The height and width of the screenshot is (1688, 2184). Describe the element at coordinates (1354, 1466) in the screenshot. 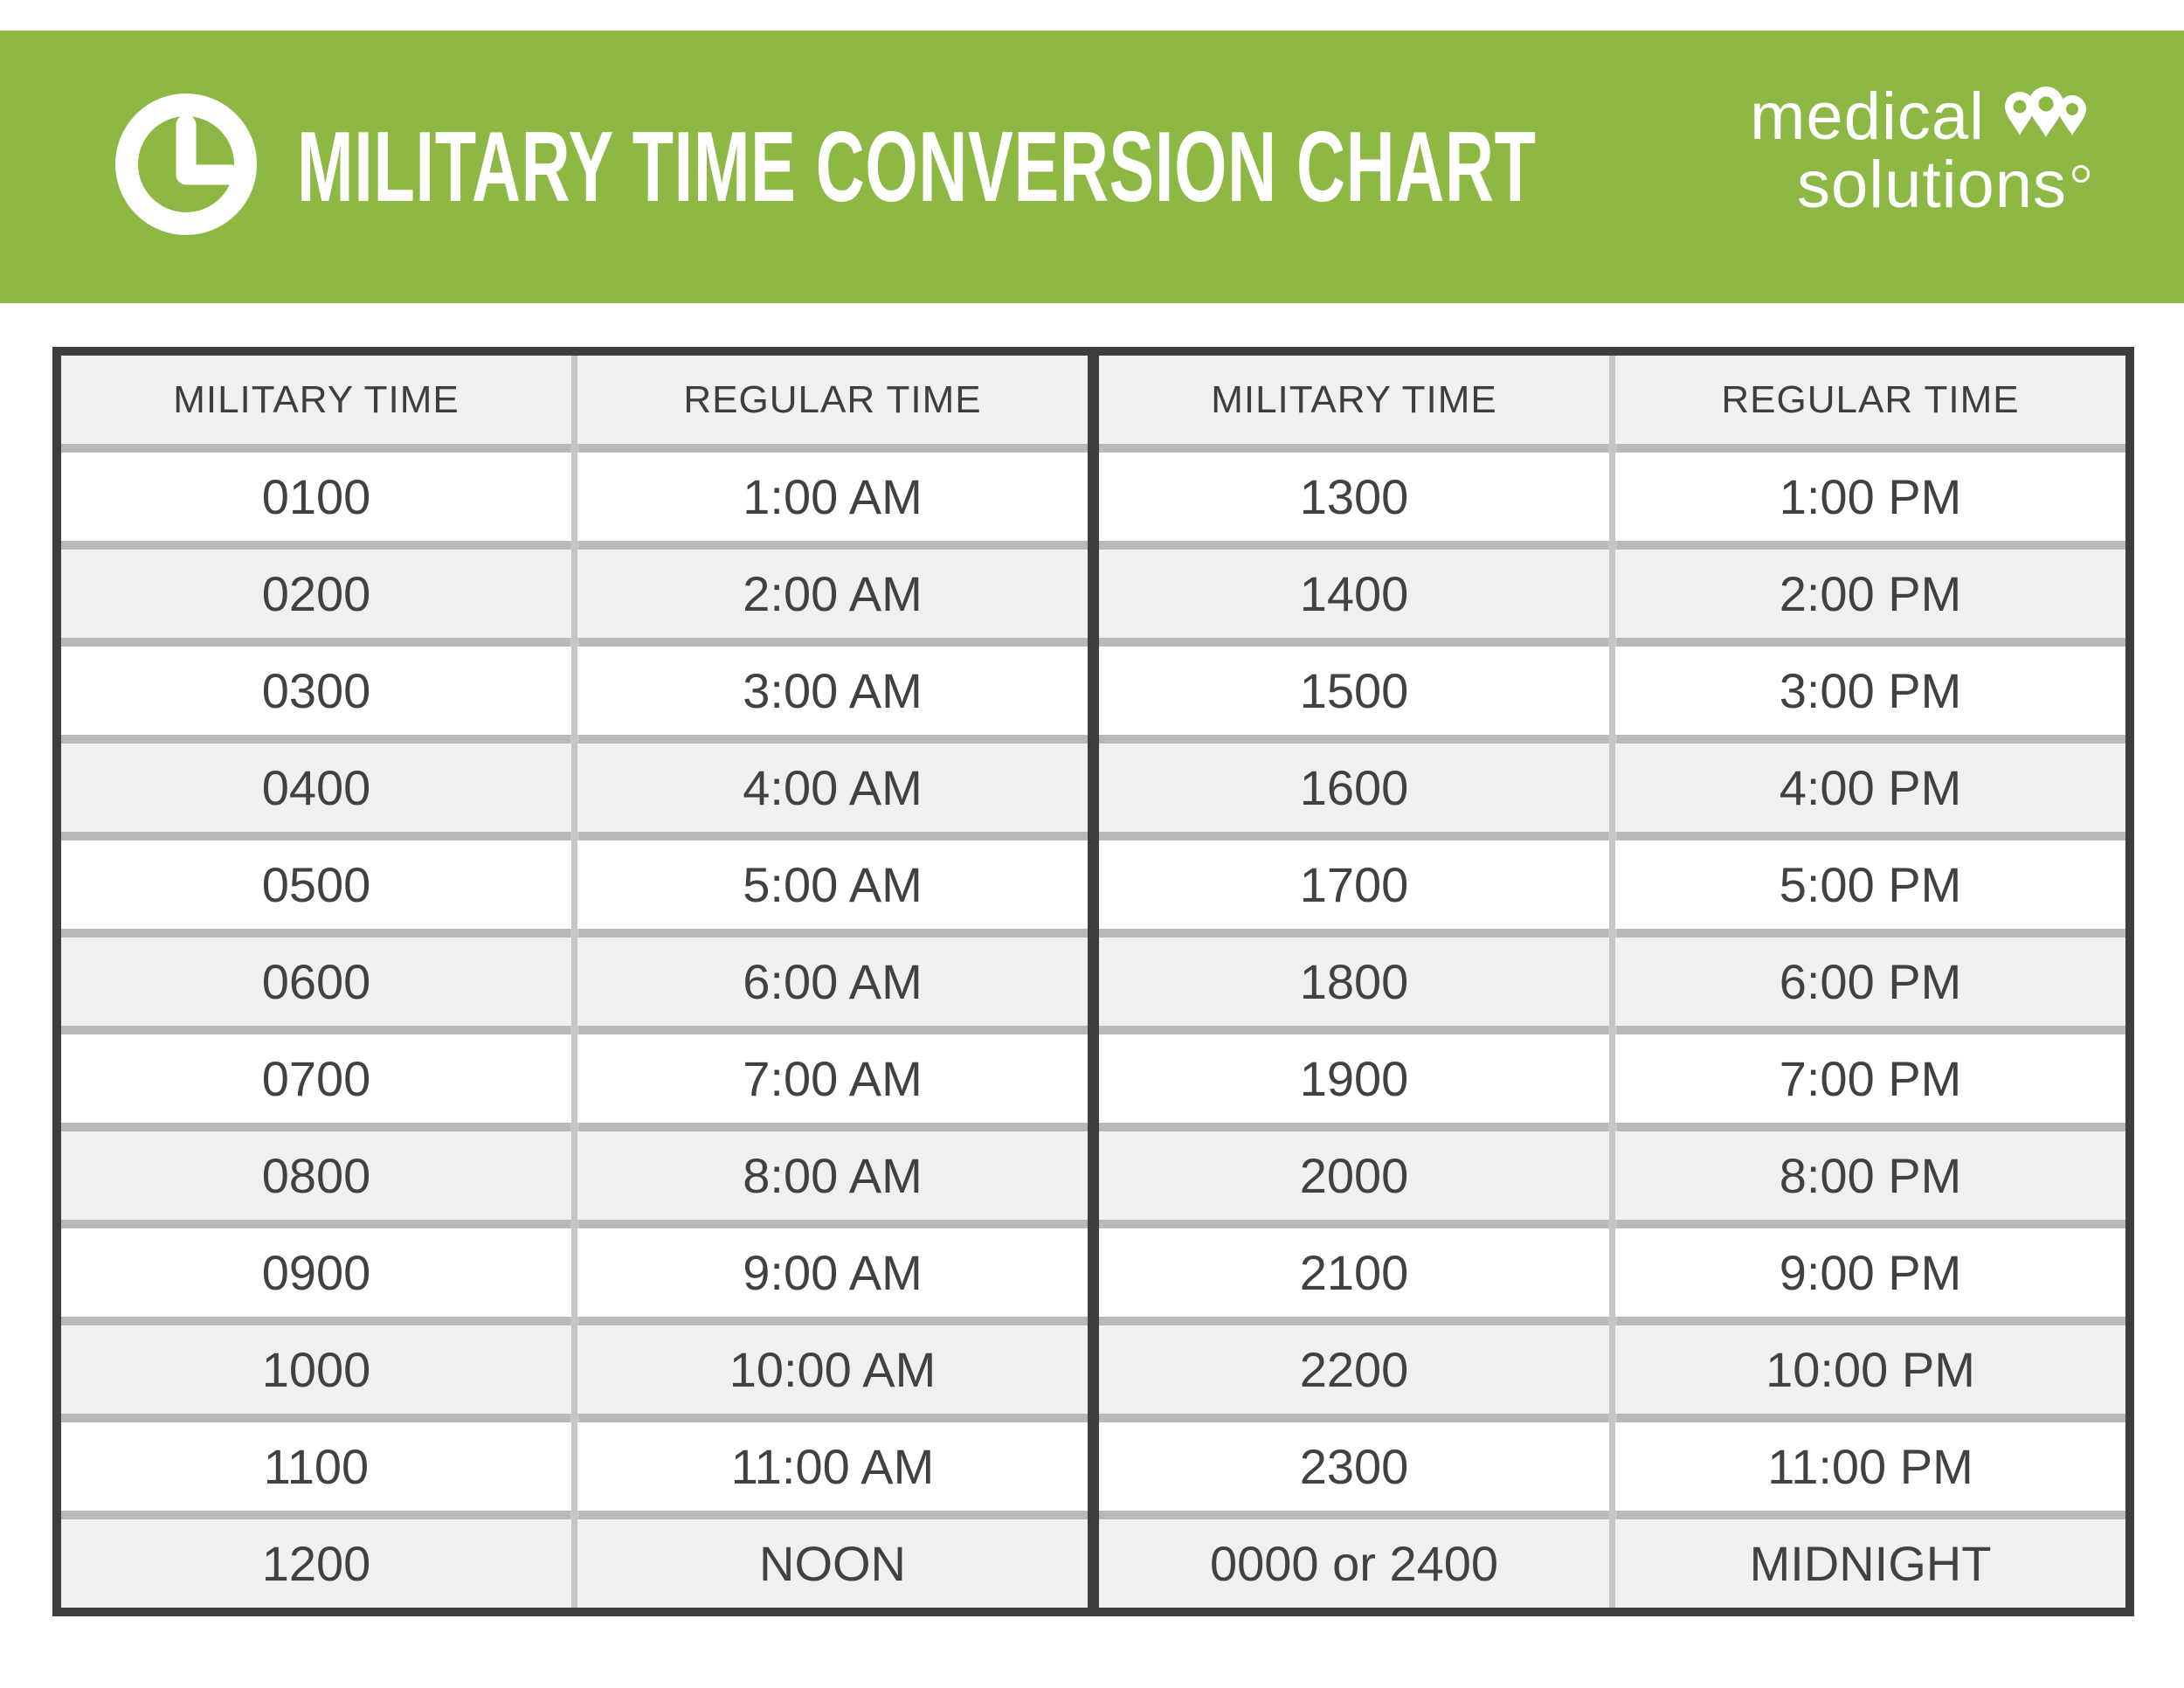

I see `table-cell: 2300` at that location.